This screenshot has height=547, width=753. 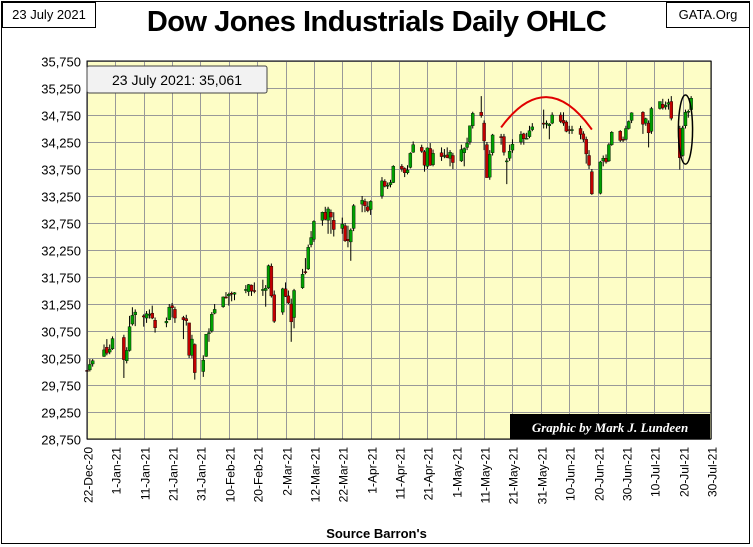 What do you see at coordinates (61, 143) in the screenshot?
I see `y-tick-label: 34,250` at bounding box center [61, 143].